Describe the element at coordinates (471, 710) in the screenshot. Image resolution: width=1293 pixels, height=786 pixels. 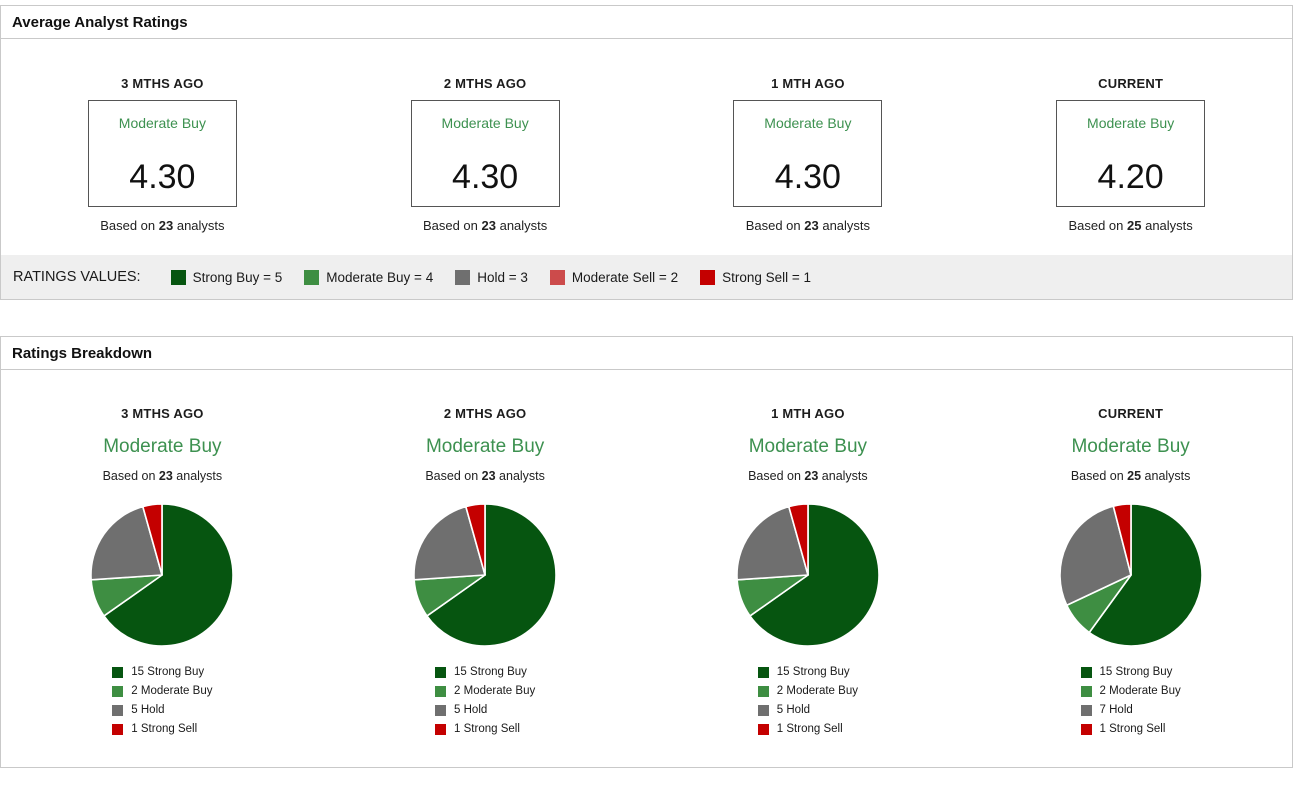
I see `legend-label: 5 Hold` at that location.